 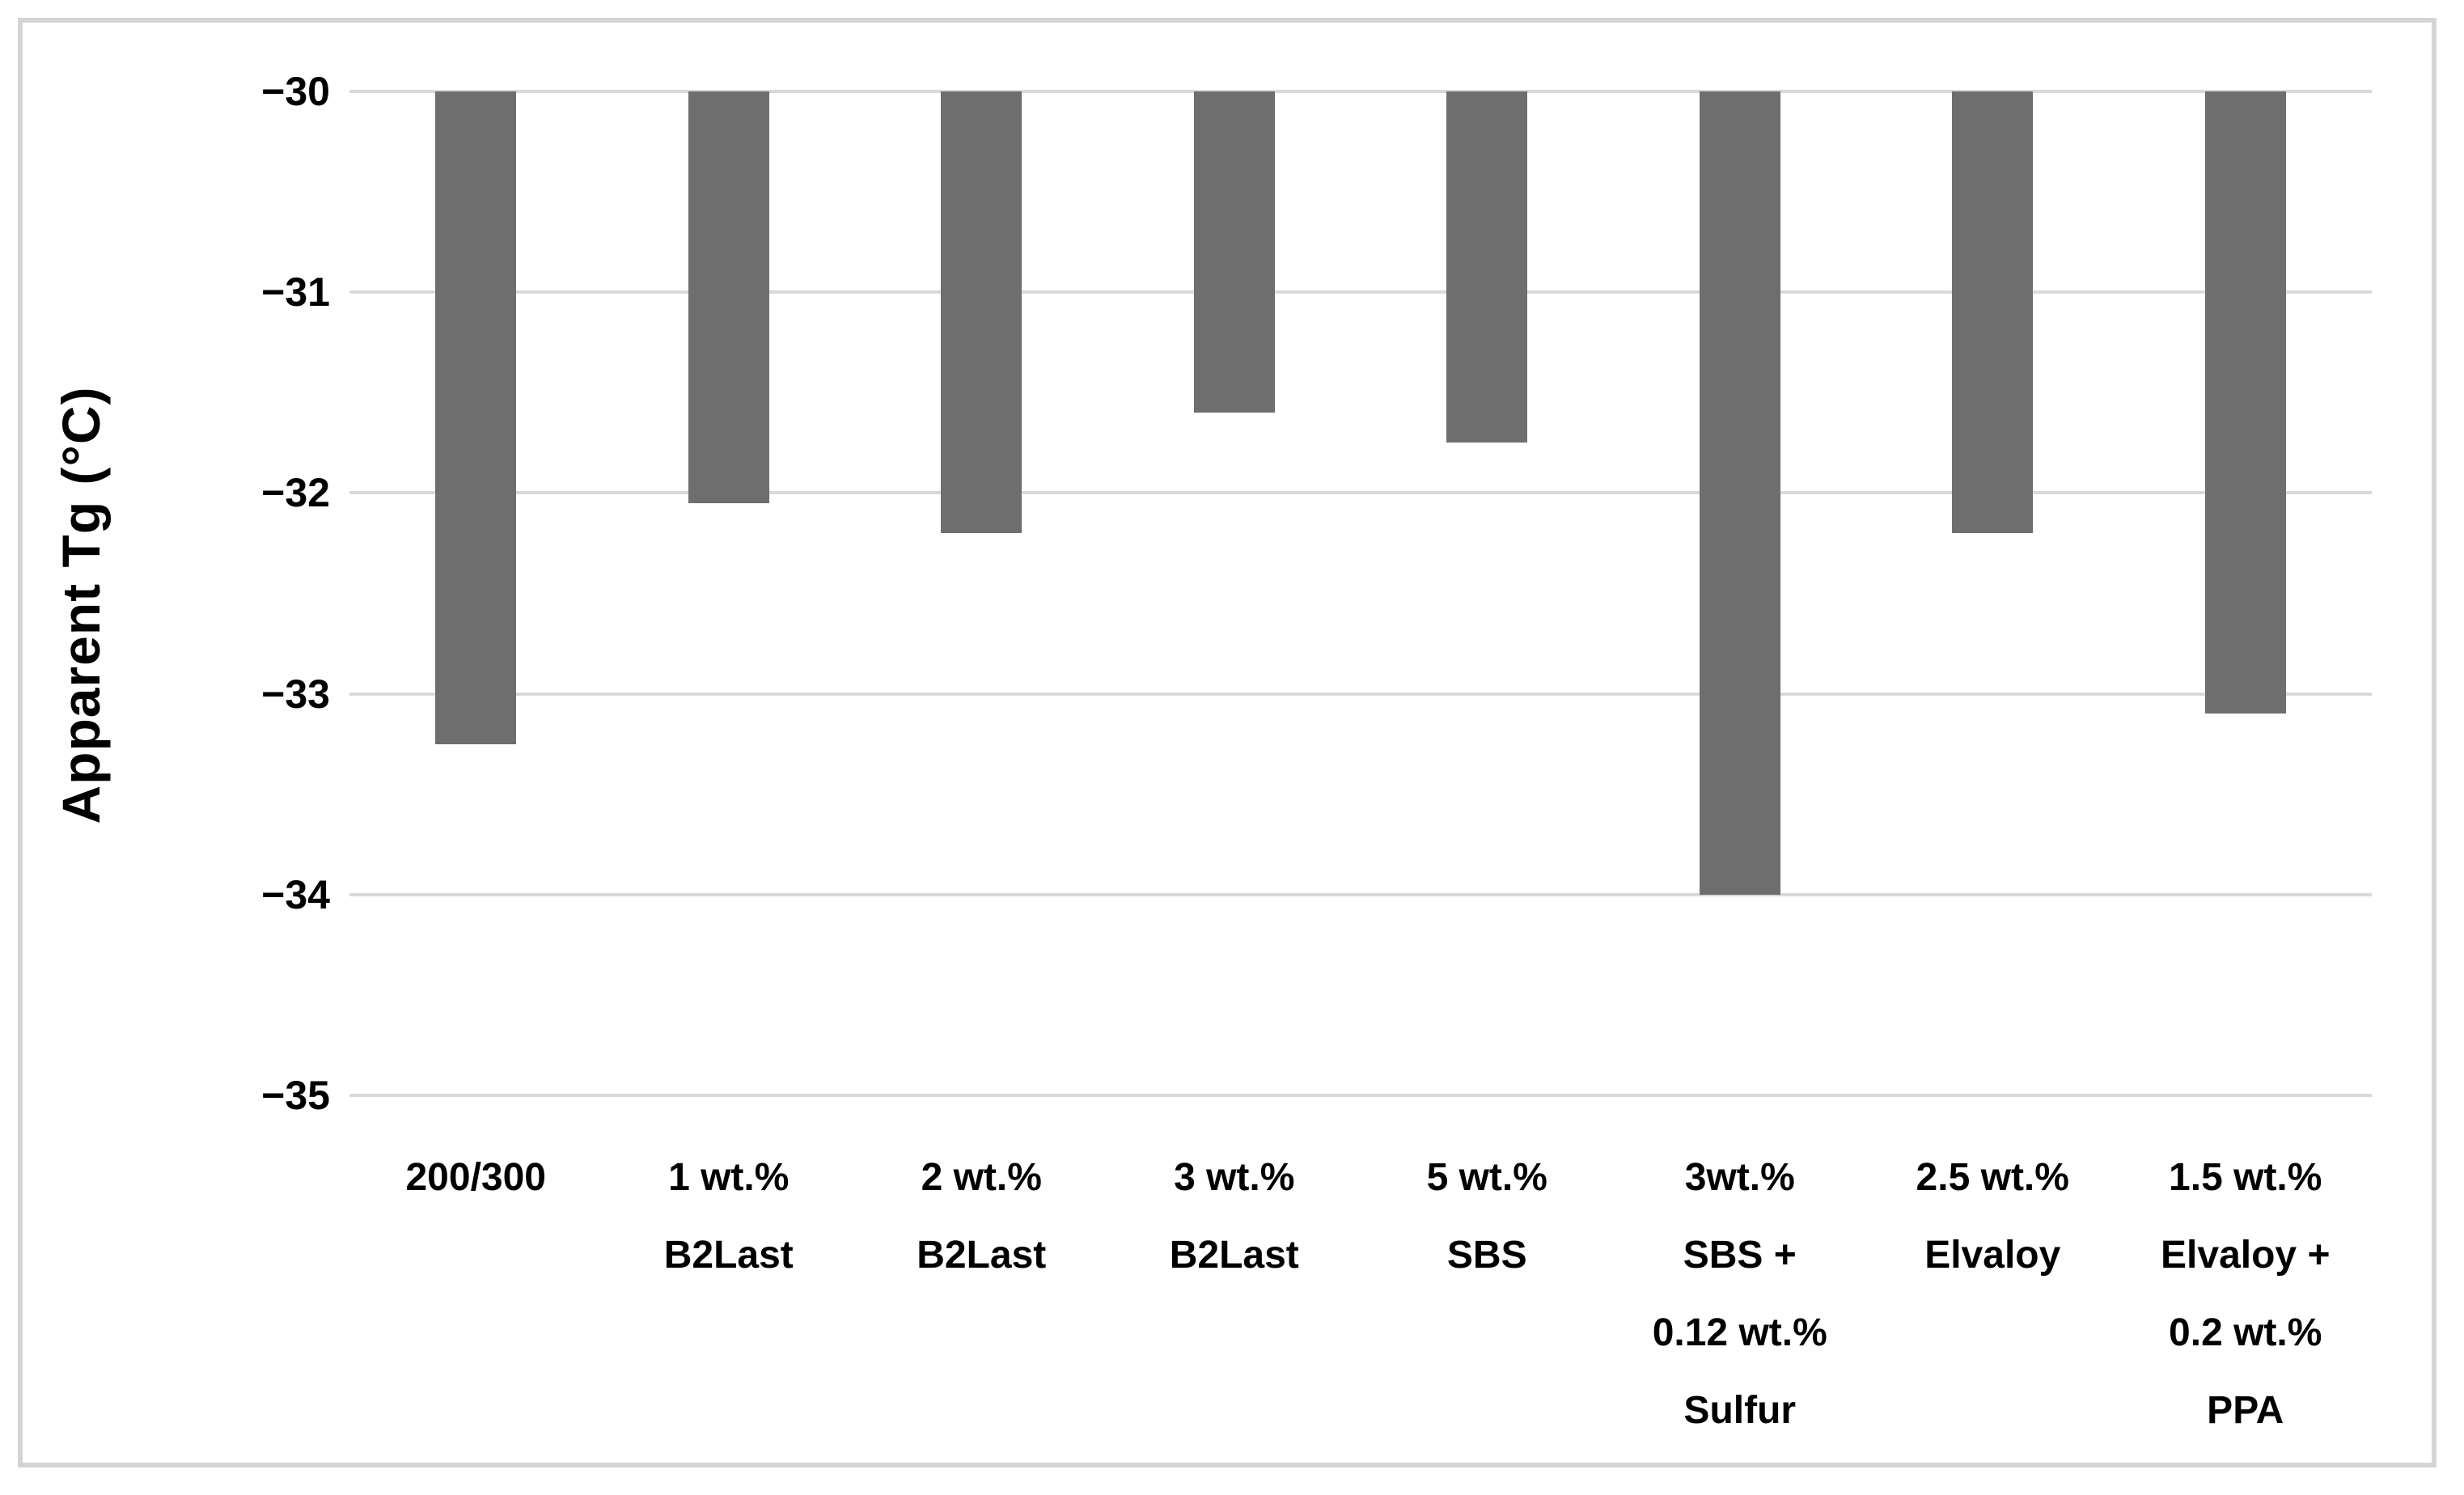 What do you see at coordinates (1992, 1216) in the screenshot?
I see `x-category-label: 2.5 wt.% Elvaloy` at bounding box center [1992, 1216].